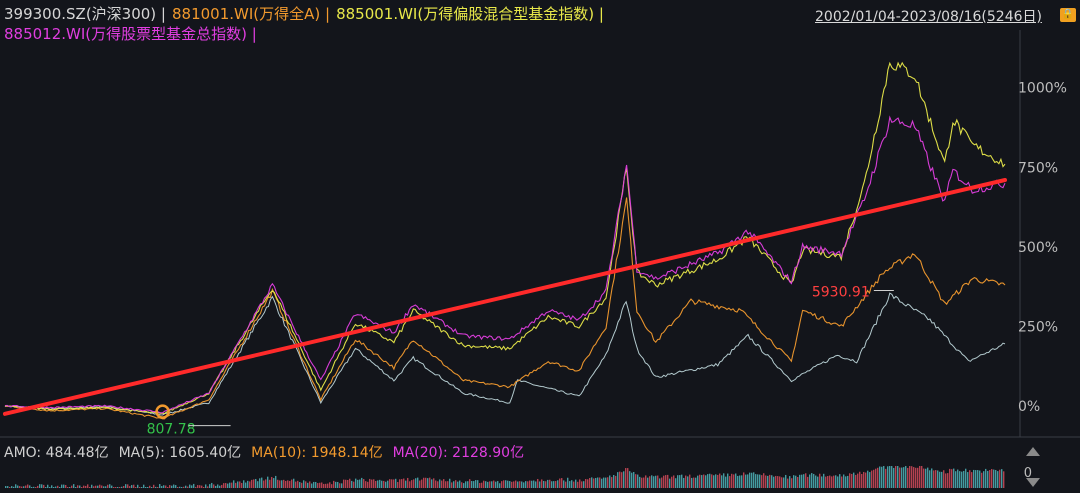 This screenshot has height=493, width=1080. What do you see at coordinates (1038, 327) in the screenshot?
I see `y-tick-label-3: 250%` at bounding box center [1038, 327].